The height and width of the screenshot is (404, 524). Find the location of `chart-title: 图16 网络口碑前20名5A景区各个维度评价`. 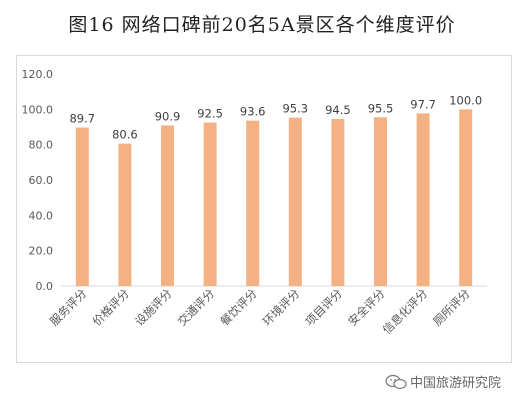

chart-title: 图16 网络口碑前20名5A景区各个维度评价 is located at coordinates (262, 25).